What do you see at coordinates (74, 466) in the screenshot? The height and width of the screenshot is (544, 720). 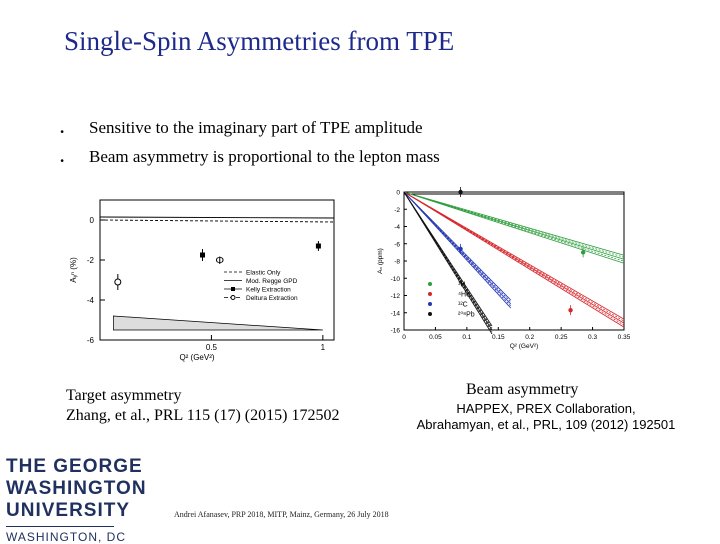 I see `logo-line: THE GEORGE` at bounding box center [74, 466].